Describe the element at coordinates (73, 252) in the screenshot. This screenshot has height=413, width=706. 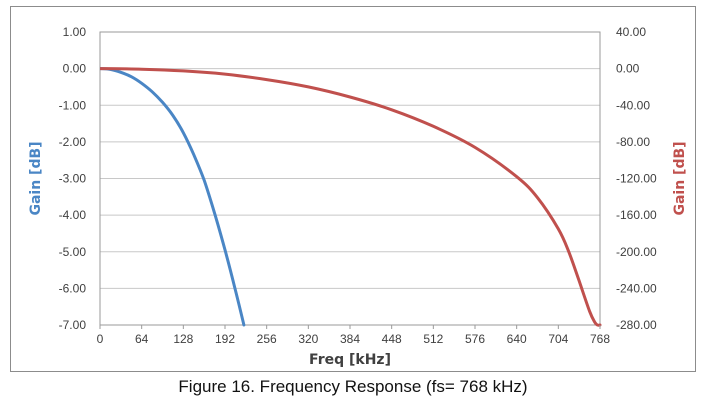
I see `y-left-tick-label: -5.00` at that location.